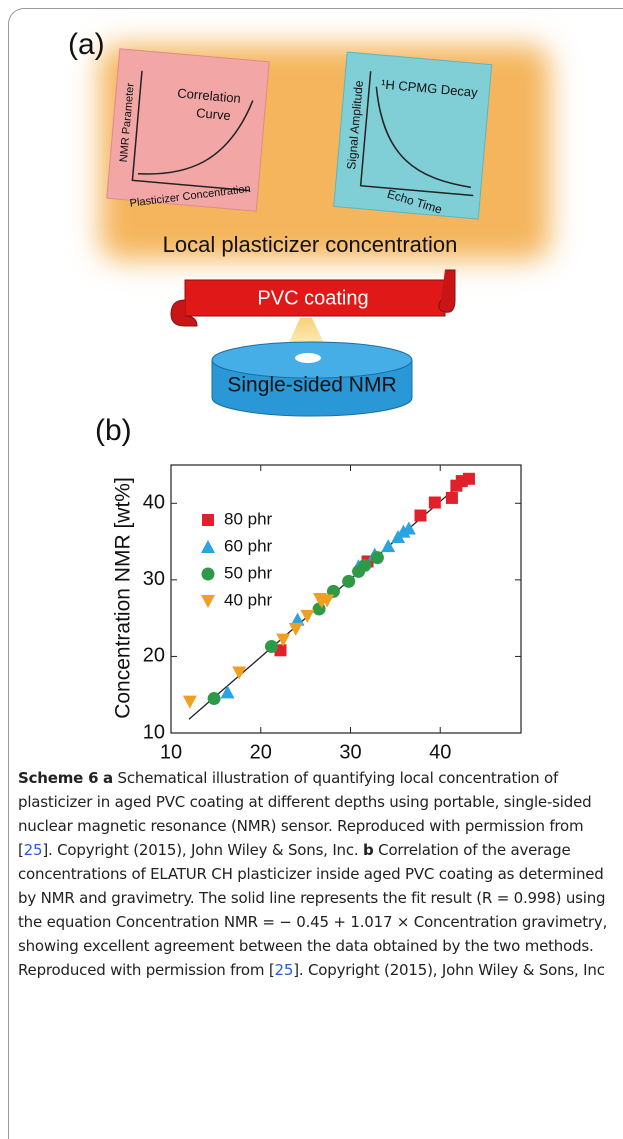 This screenshot has width=623, height=1139. What do you see at coordinates (350, 752) in the screenshot?
I see `x-tick-label: 30` at bounding box center [350, 752].